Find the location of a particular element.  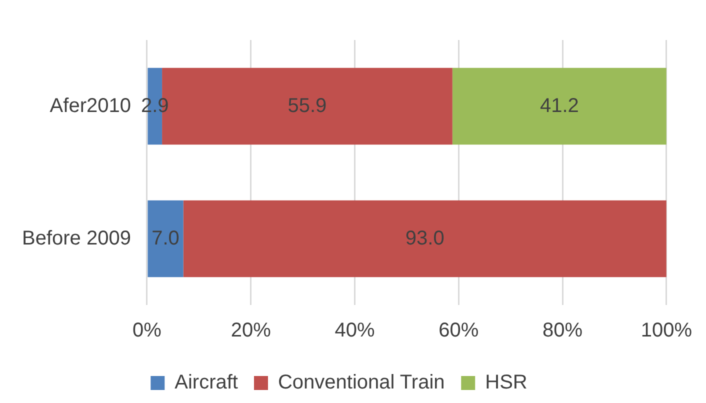

x-tick-label: 20% is located at coordinates (251, 331).